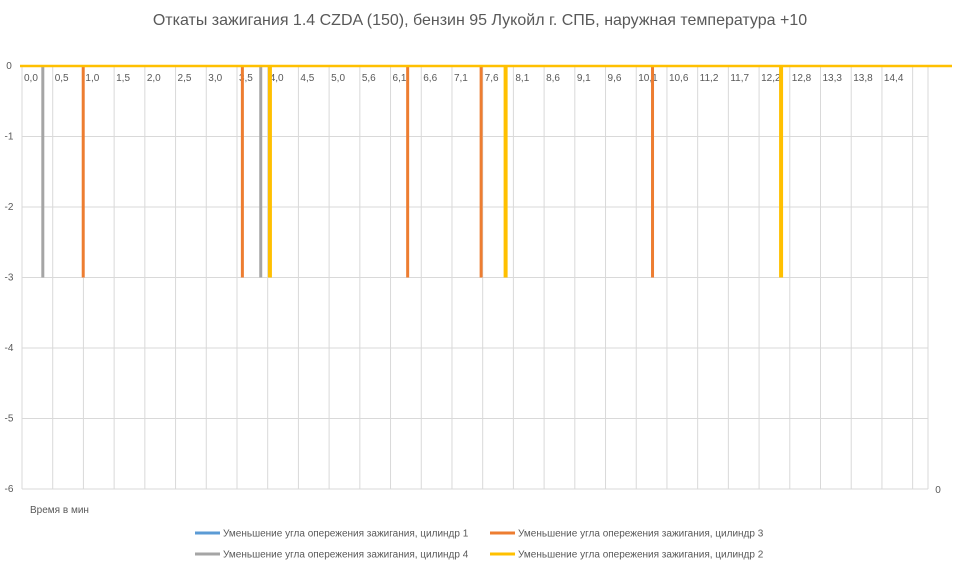 The height and width of the screenshot is (573, 960). Describe the element at coordinates (553, 78) in the screenshot. I see `x-tick-label: 8,6` at that location.